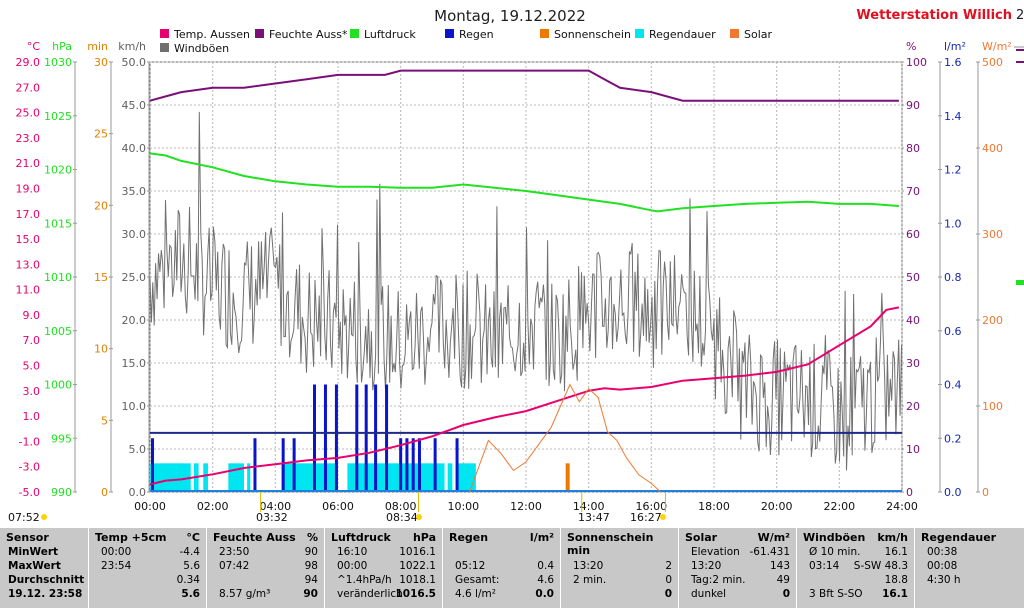 This screenshot has width=1024, height=608. I want to click on right-axis-unit-axis_pct: %, so click(911, 46).